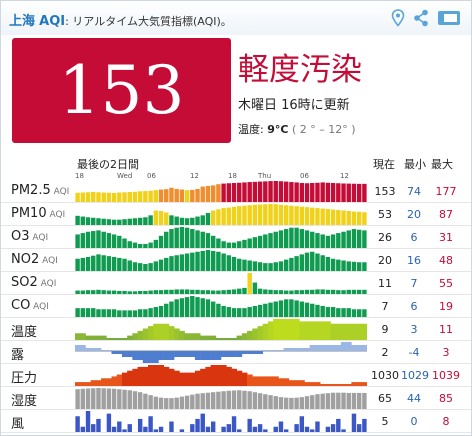 Image resolution: width=472 pixels, height=436 pixels. Describe the element at coordinates (29, 236) in the screenshot. I see `row-label: O3 AQI` at that location.